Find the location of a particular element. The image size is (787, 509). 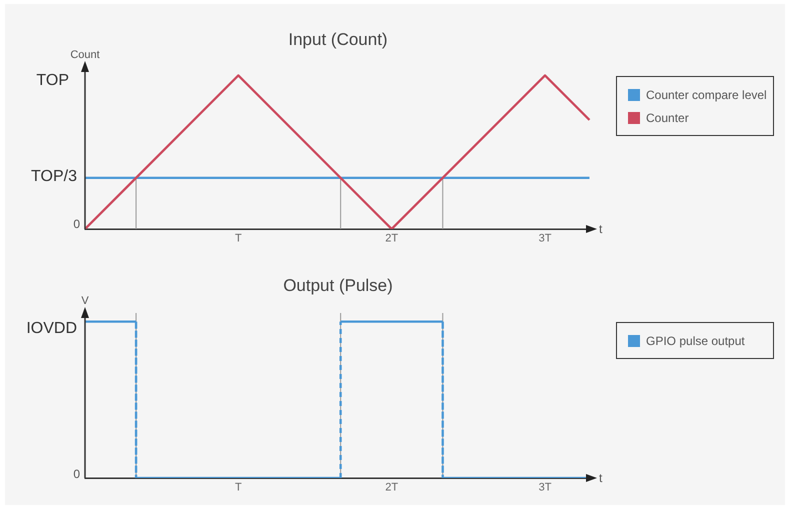

y-axis-title: V is located at coordinates (85, 301).